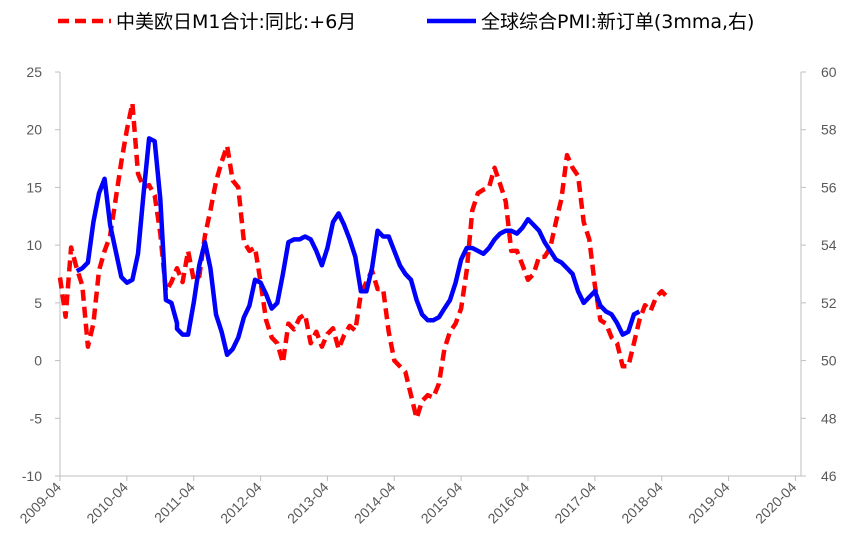 This screenshot has height=555, width=856. What do you see at coordinates (174, 502) in the screenshot?
I see `x-tick-label: 2011-04` at bounding box center [174, 502].